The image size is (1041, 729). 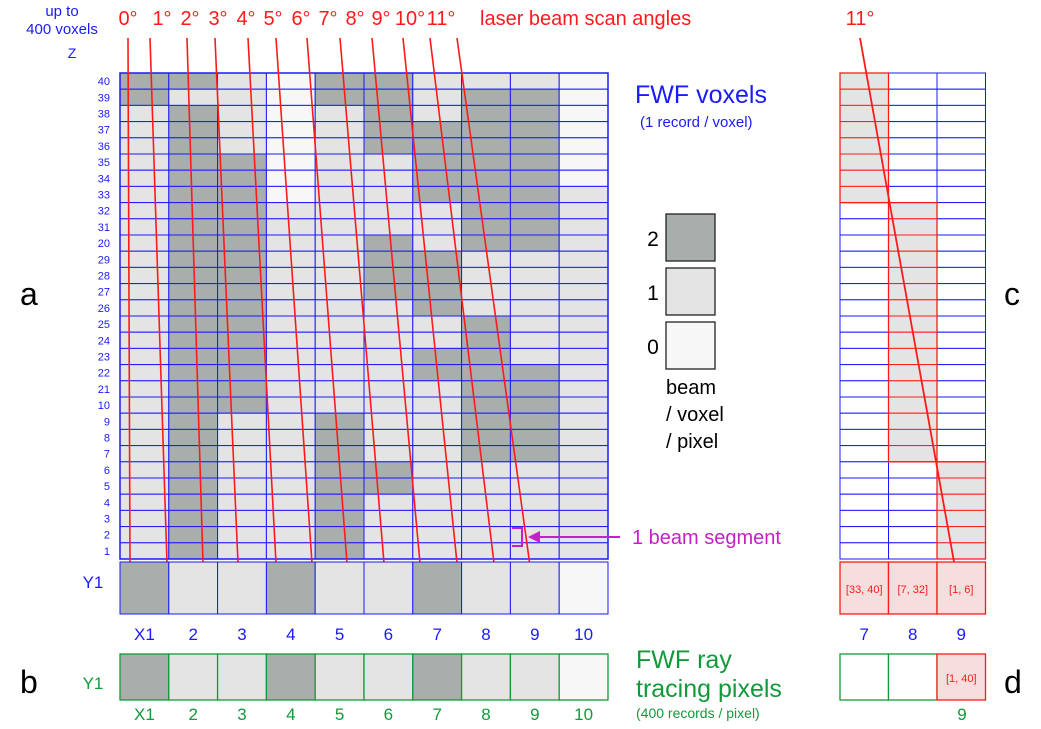 What do you see at coordinates (104, 293) in the screenshot?
I see `z-tick-label: 27` at bounding box center [104, 293].